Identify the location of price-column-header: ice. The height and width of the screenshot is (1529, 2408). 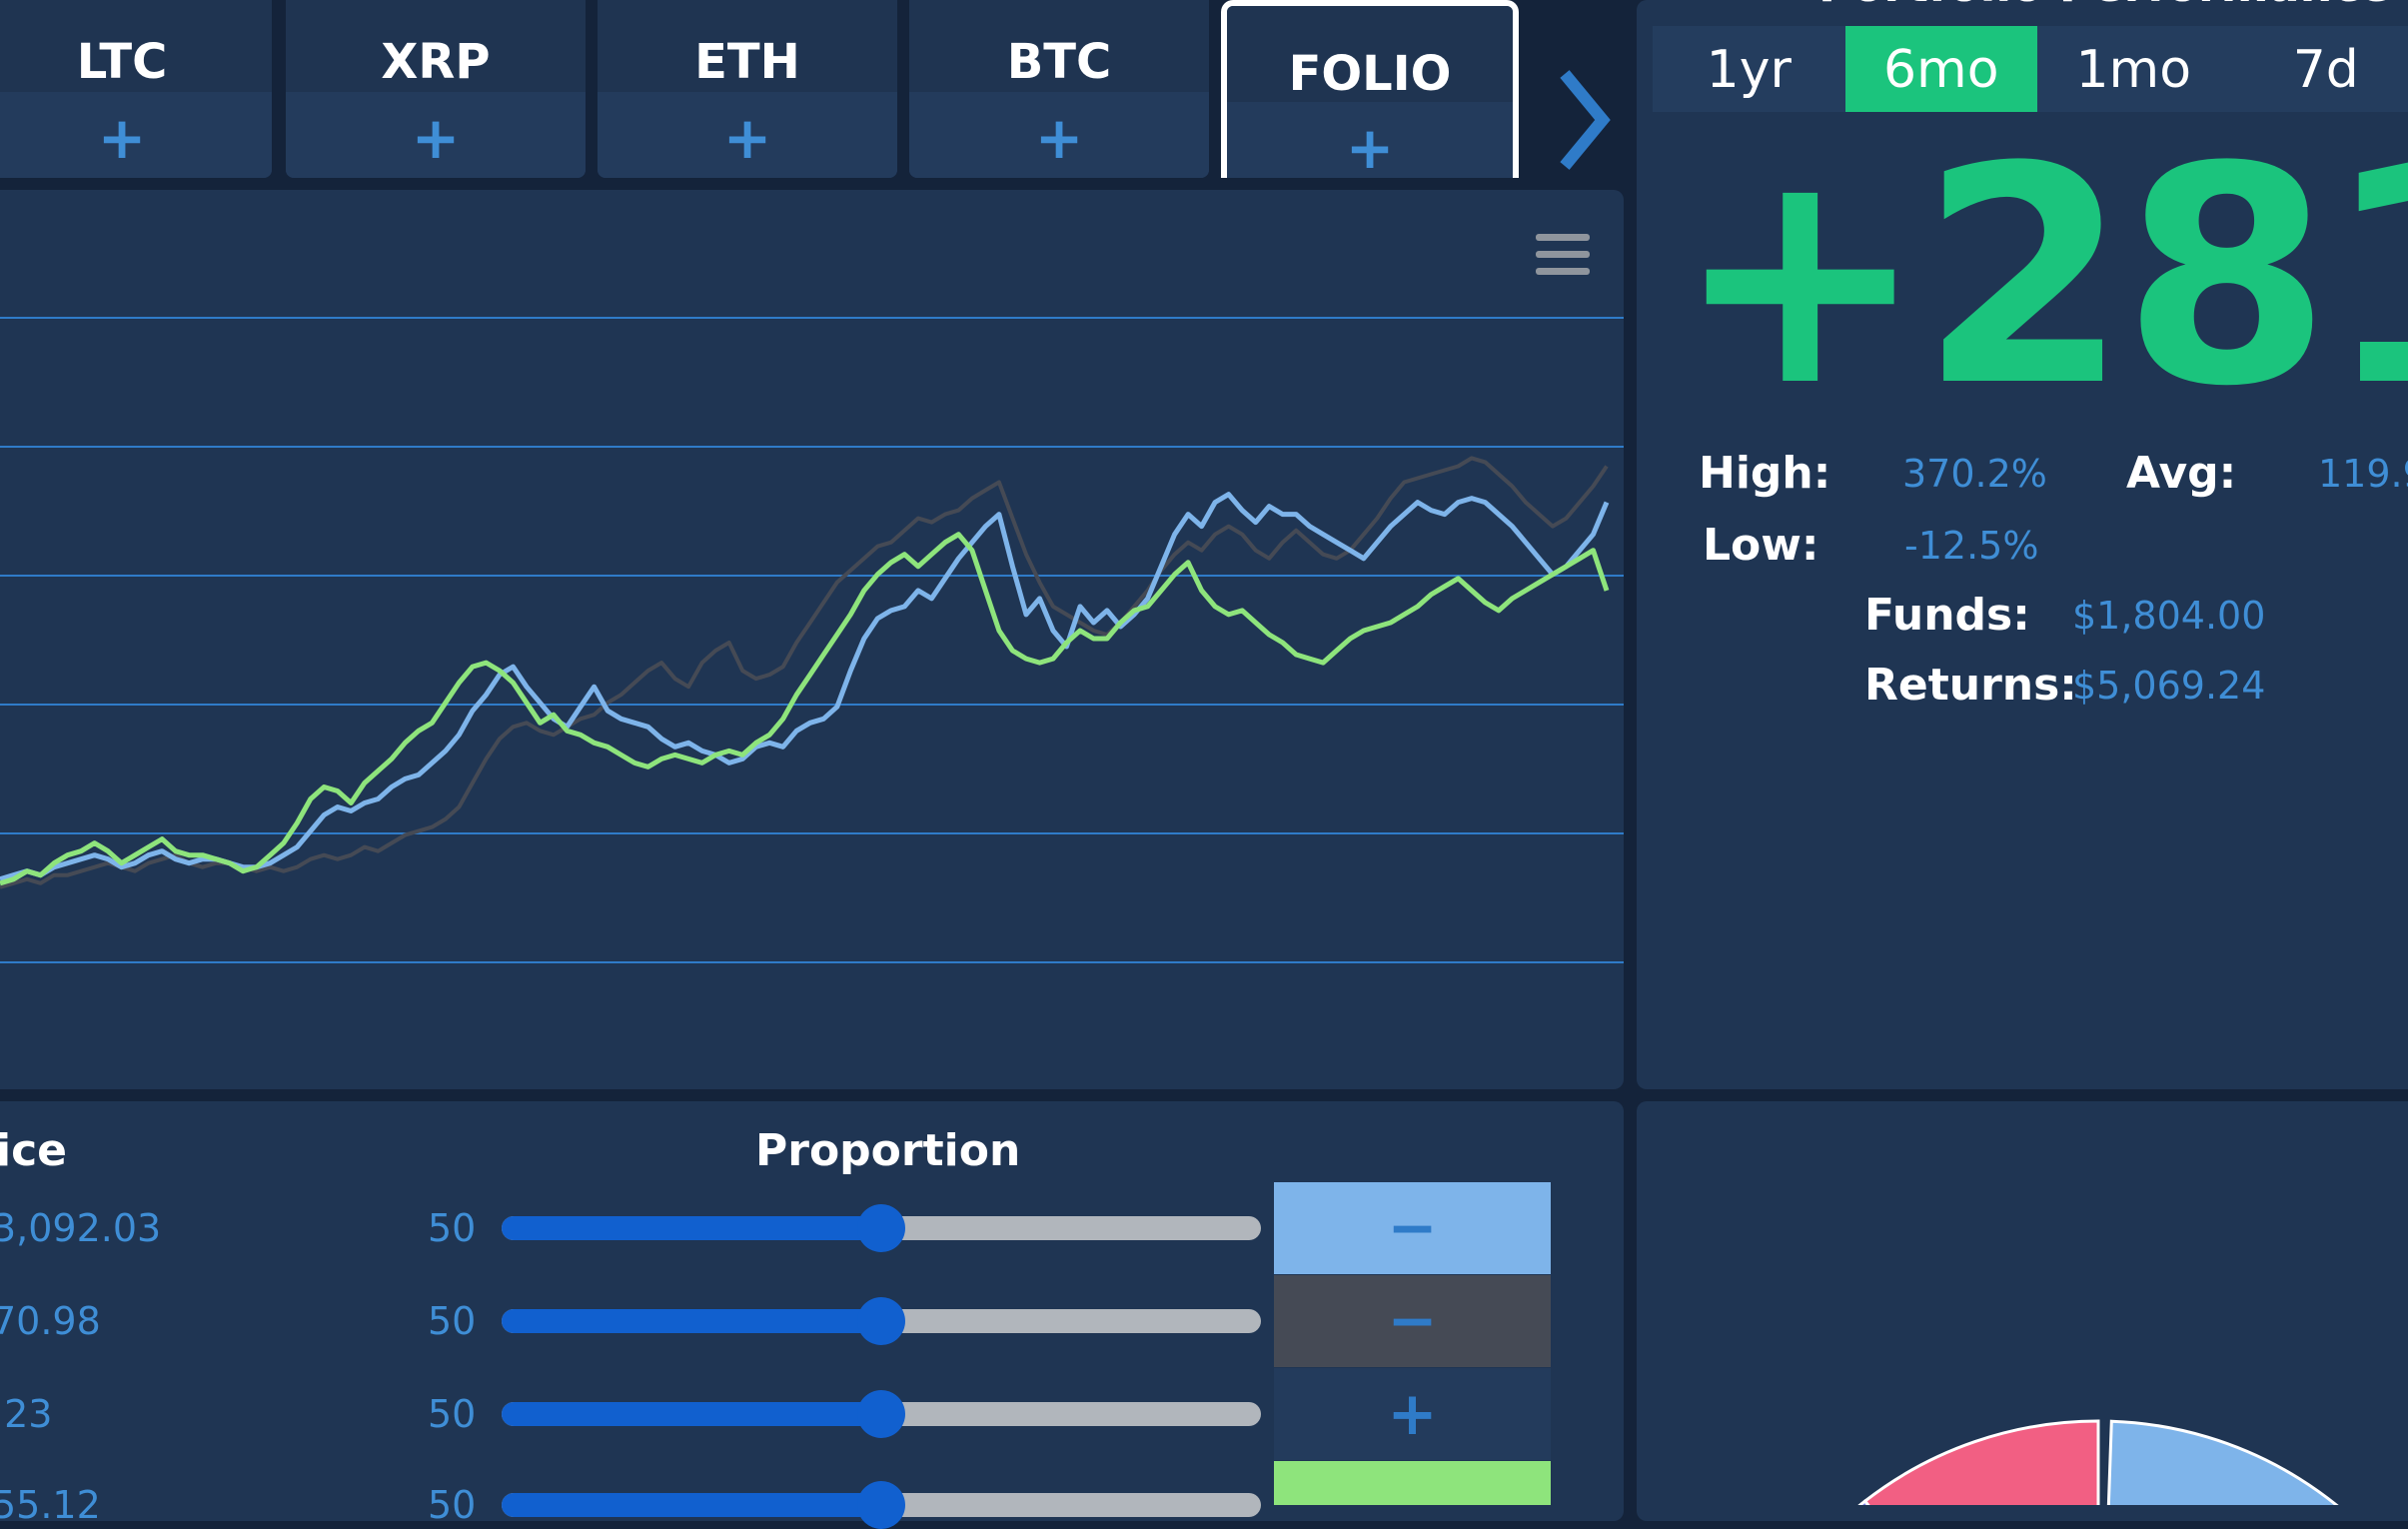
(33, 1151).